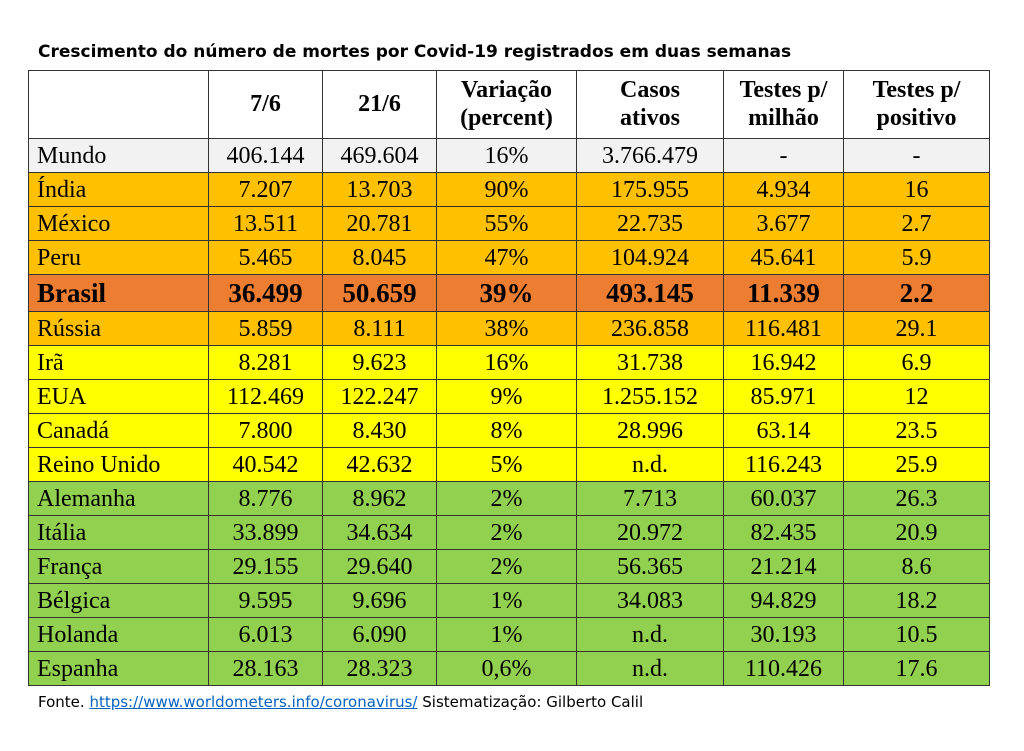  What do you see at coordinates (783, 600) in the screenshot?
I see `cell-tests-per-million: 94.829` at bounding box center [783, 600].